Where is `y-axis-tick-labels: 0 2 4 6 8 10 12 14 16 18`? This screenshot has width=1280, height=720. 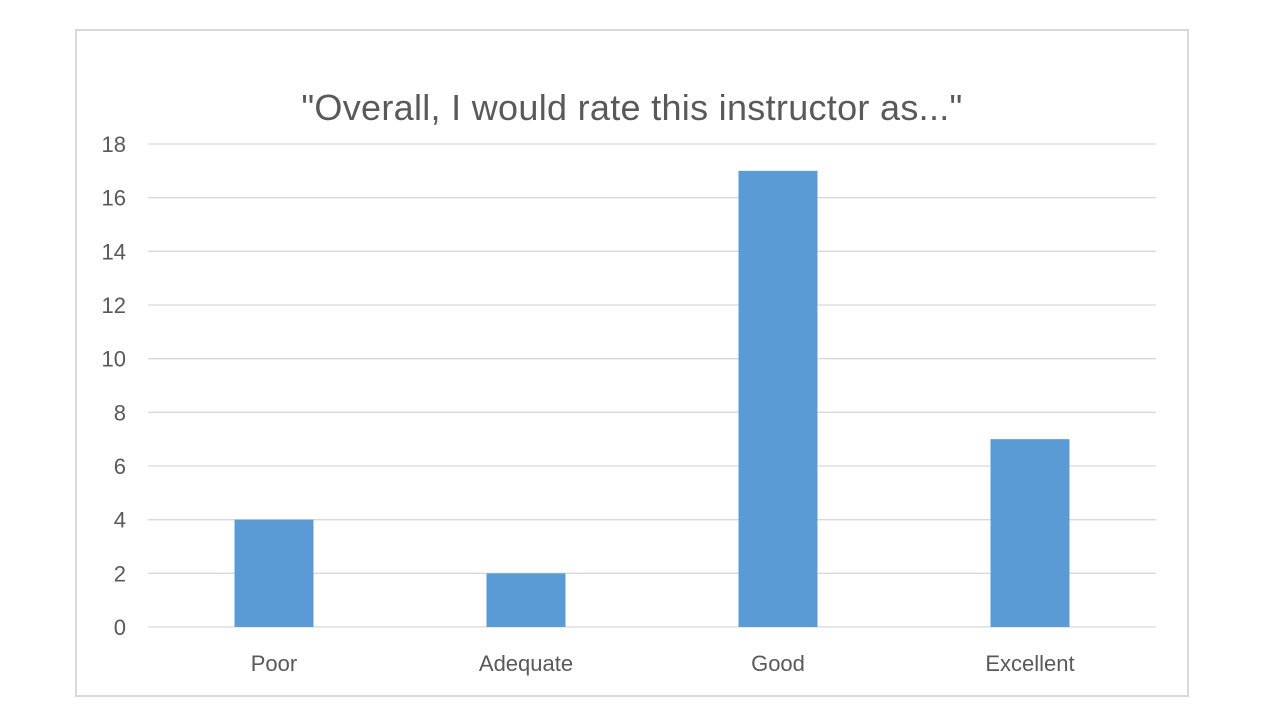
y-axis-tick-labels: 0 2 4 6 8 10 12 14 16 18 is located at coordinates (114, 386).